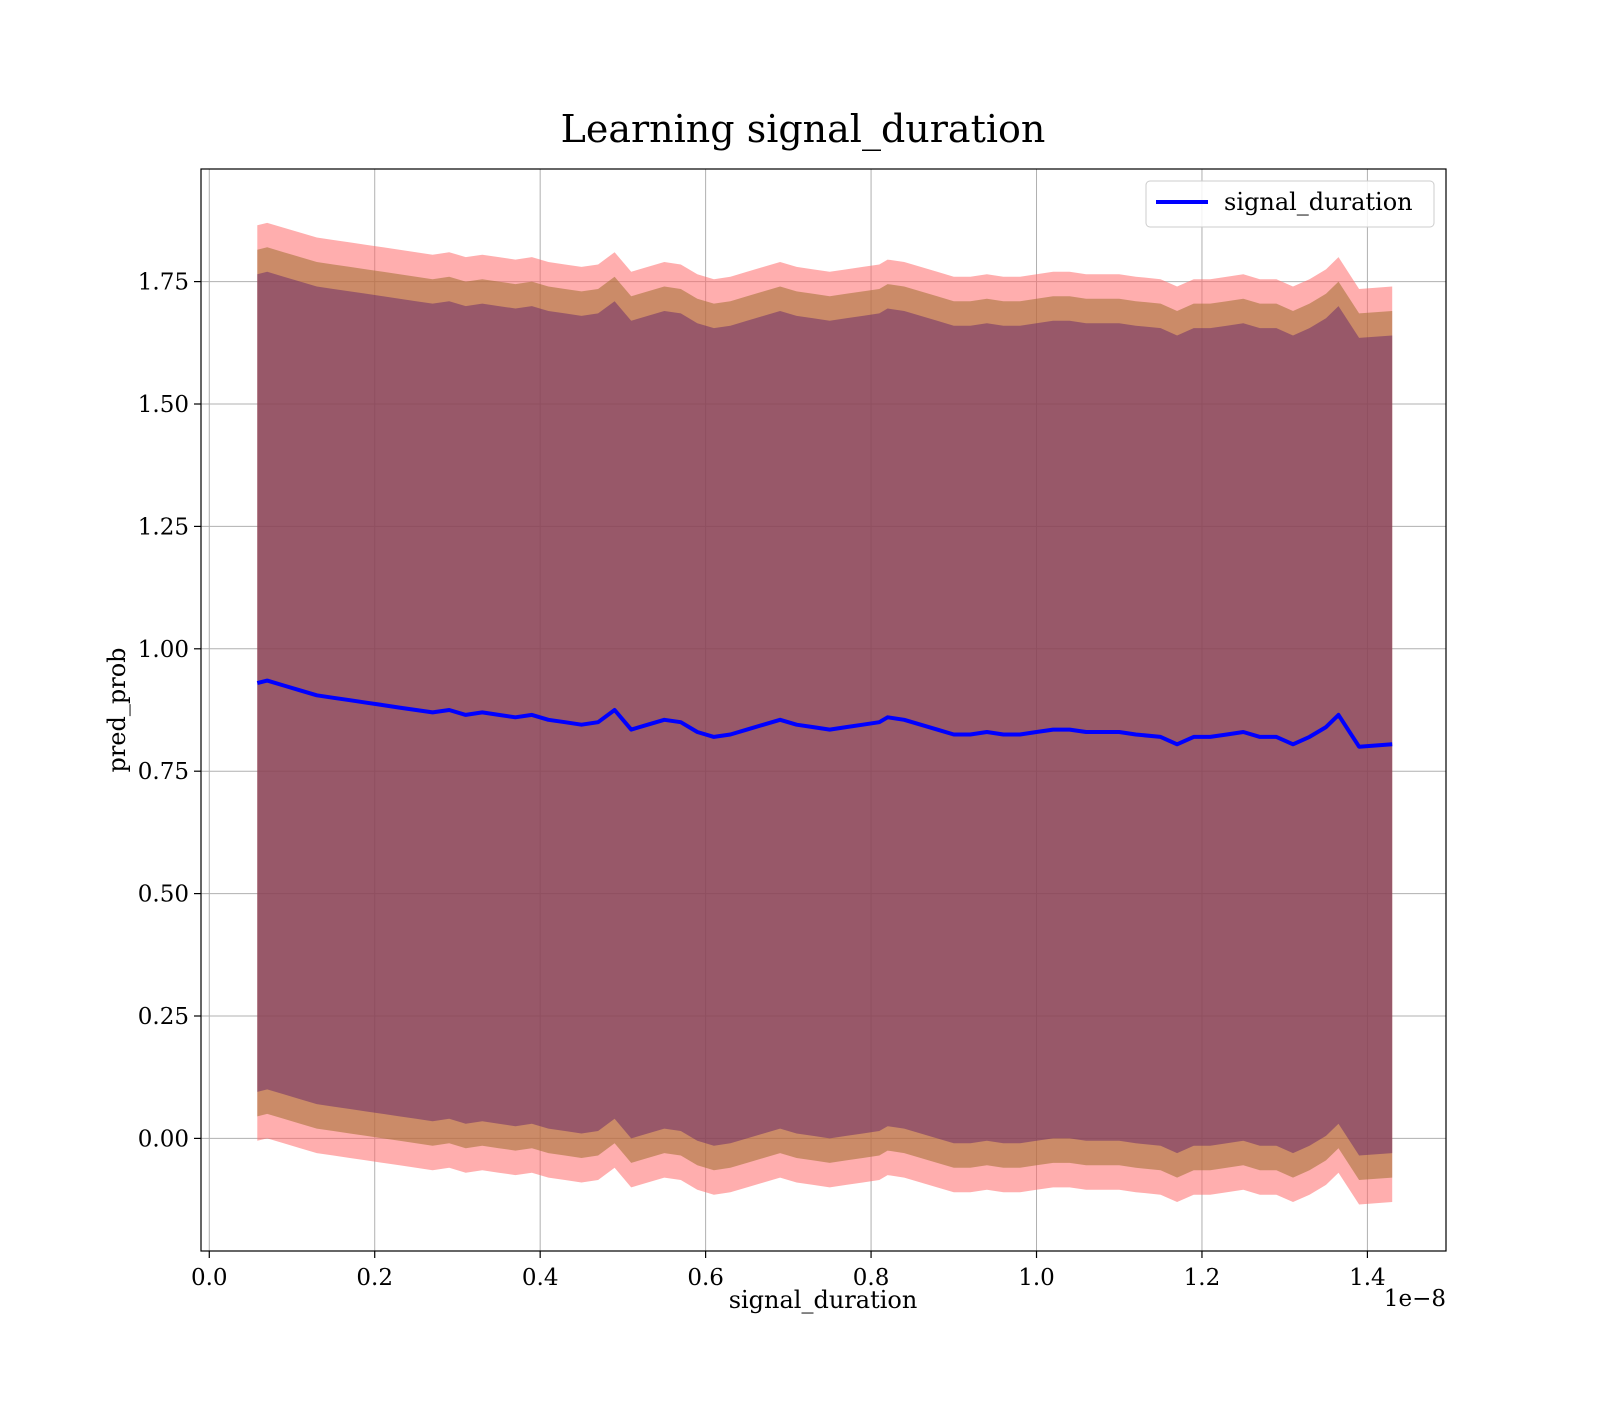 Image resolution: width=1600 pixels, height=1404 pixels. Describe the element at coordinates (163, 650) in the screenshot. I see `y-tick-label: 1.00` at that location.